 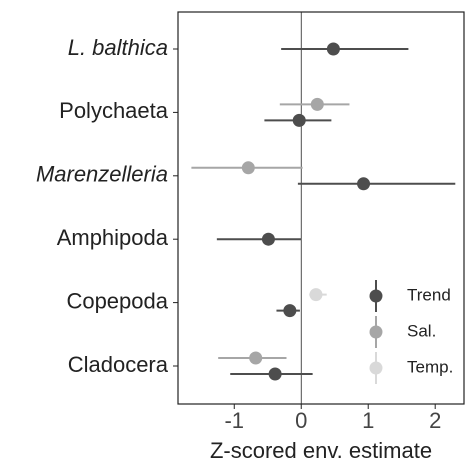 What do you see at coordinates (430, 366) in the screenshot?
I see `legend-label: Temp.` at bounding box center [430, 366].